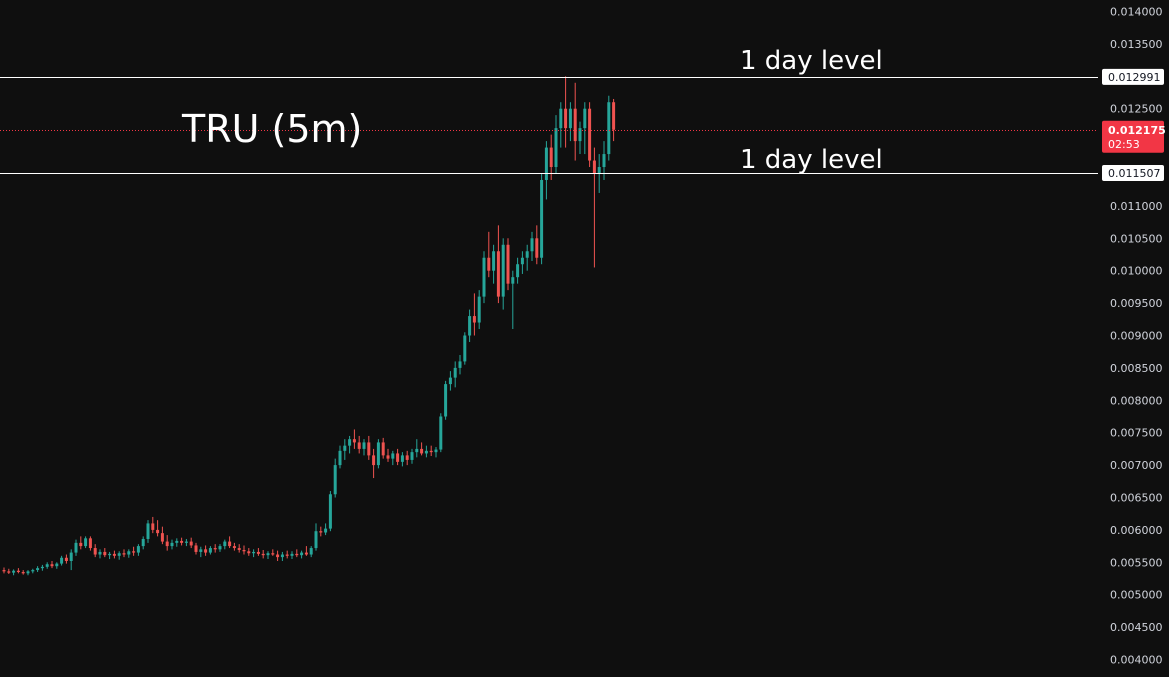  I want to click on level-price-tag-label: 0.012991, so click(1134, 77).